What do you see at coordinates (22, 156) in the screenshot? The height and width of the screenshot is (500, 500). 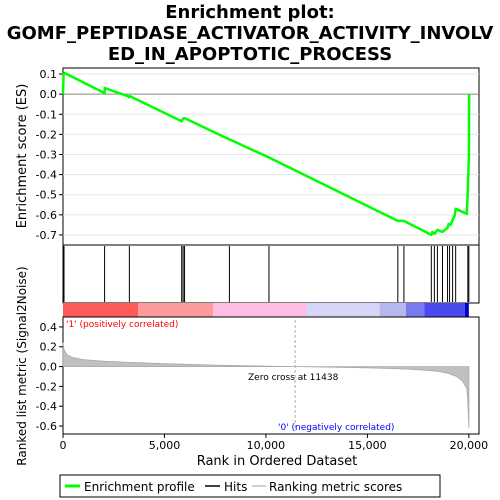 I see `es-y-axis-title: Enrichment score (ES)` at bounding box center [22, 156].